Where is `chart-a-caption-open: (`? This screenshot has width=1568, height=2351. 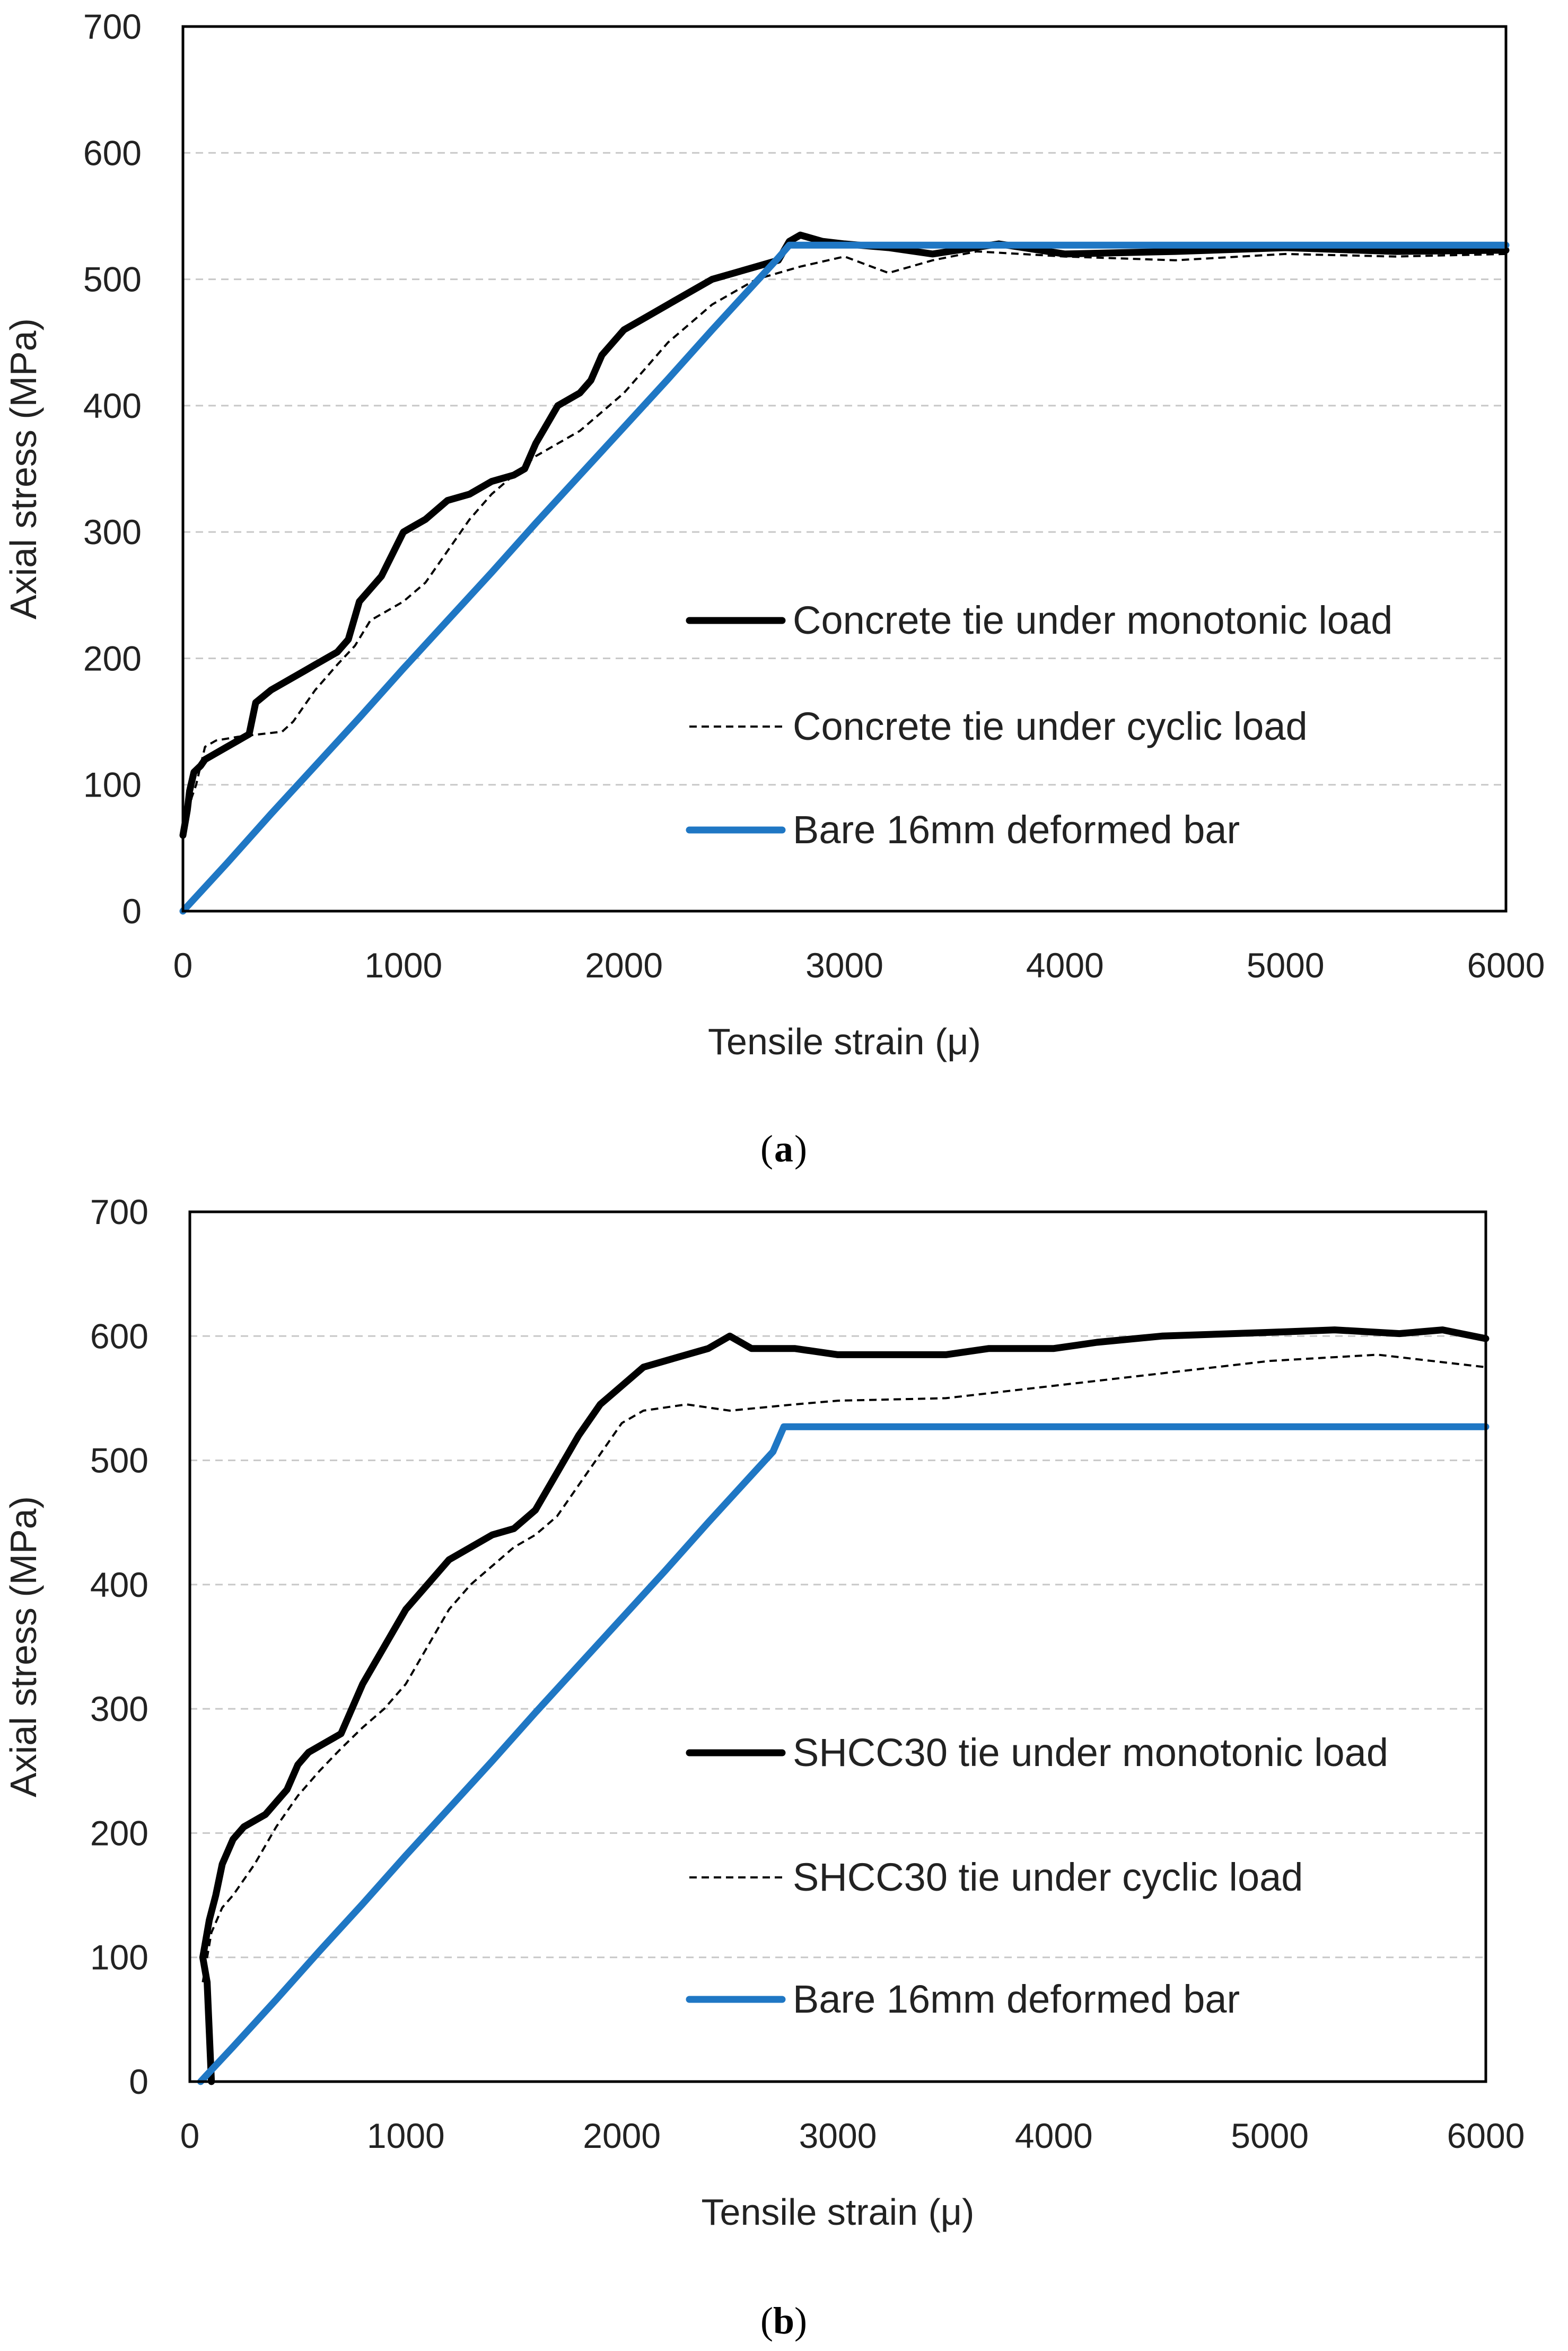
chart-a-caption-open: ( is located at coordinates (767, 1149).